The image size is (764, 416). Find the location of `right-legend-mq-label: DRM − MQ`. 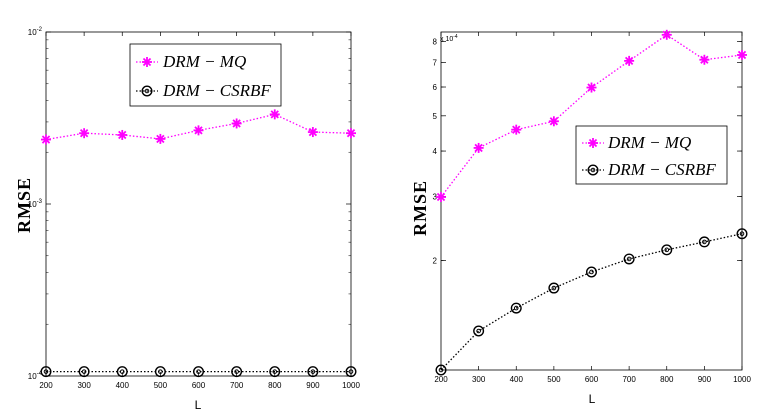

right-legend-mq-label: DRM − MQ is located at coordinates (649, 142).